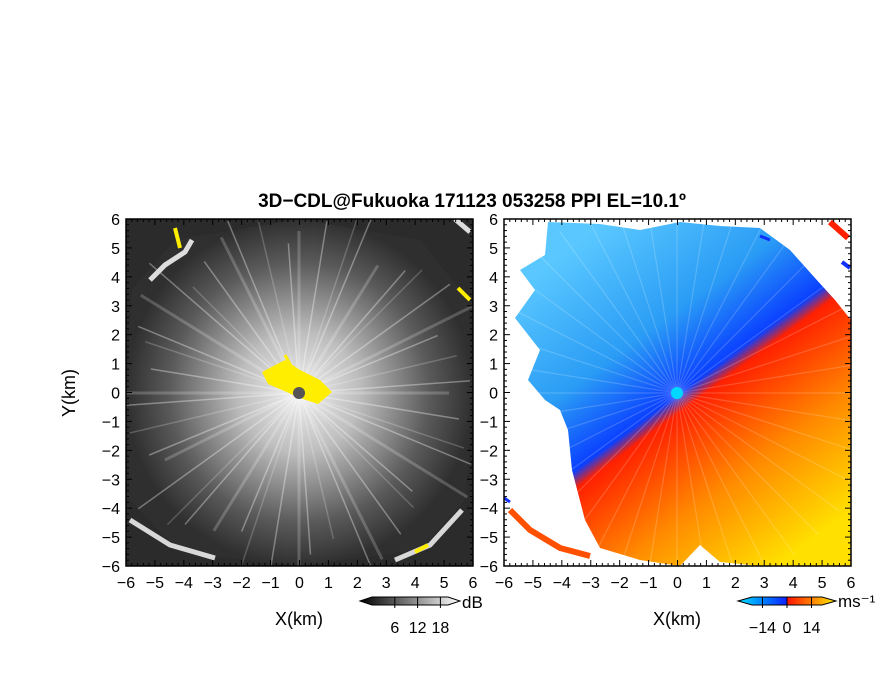 This screenshot has height=680, width=880. What do you see at coordinates (472, 602) in the screenshot?
I see `left-colorbar-unit: dB` at bounding box center [472, 602].